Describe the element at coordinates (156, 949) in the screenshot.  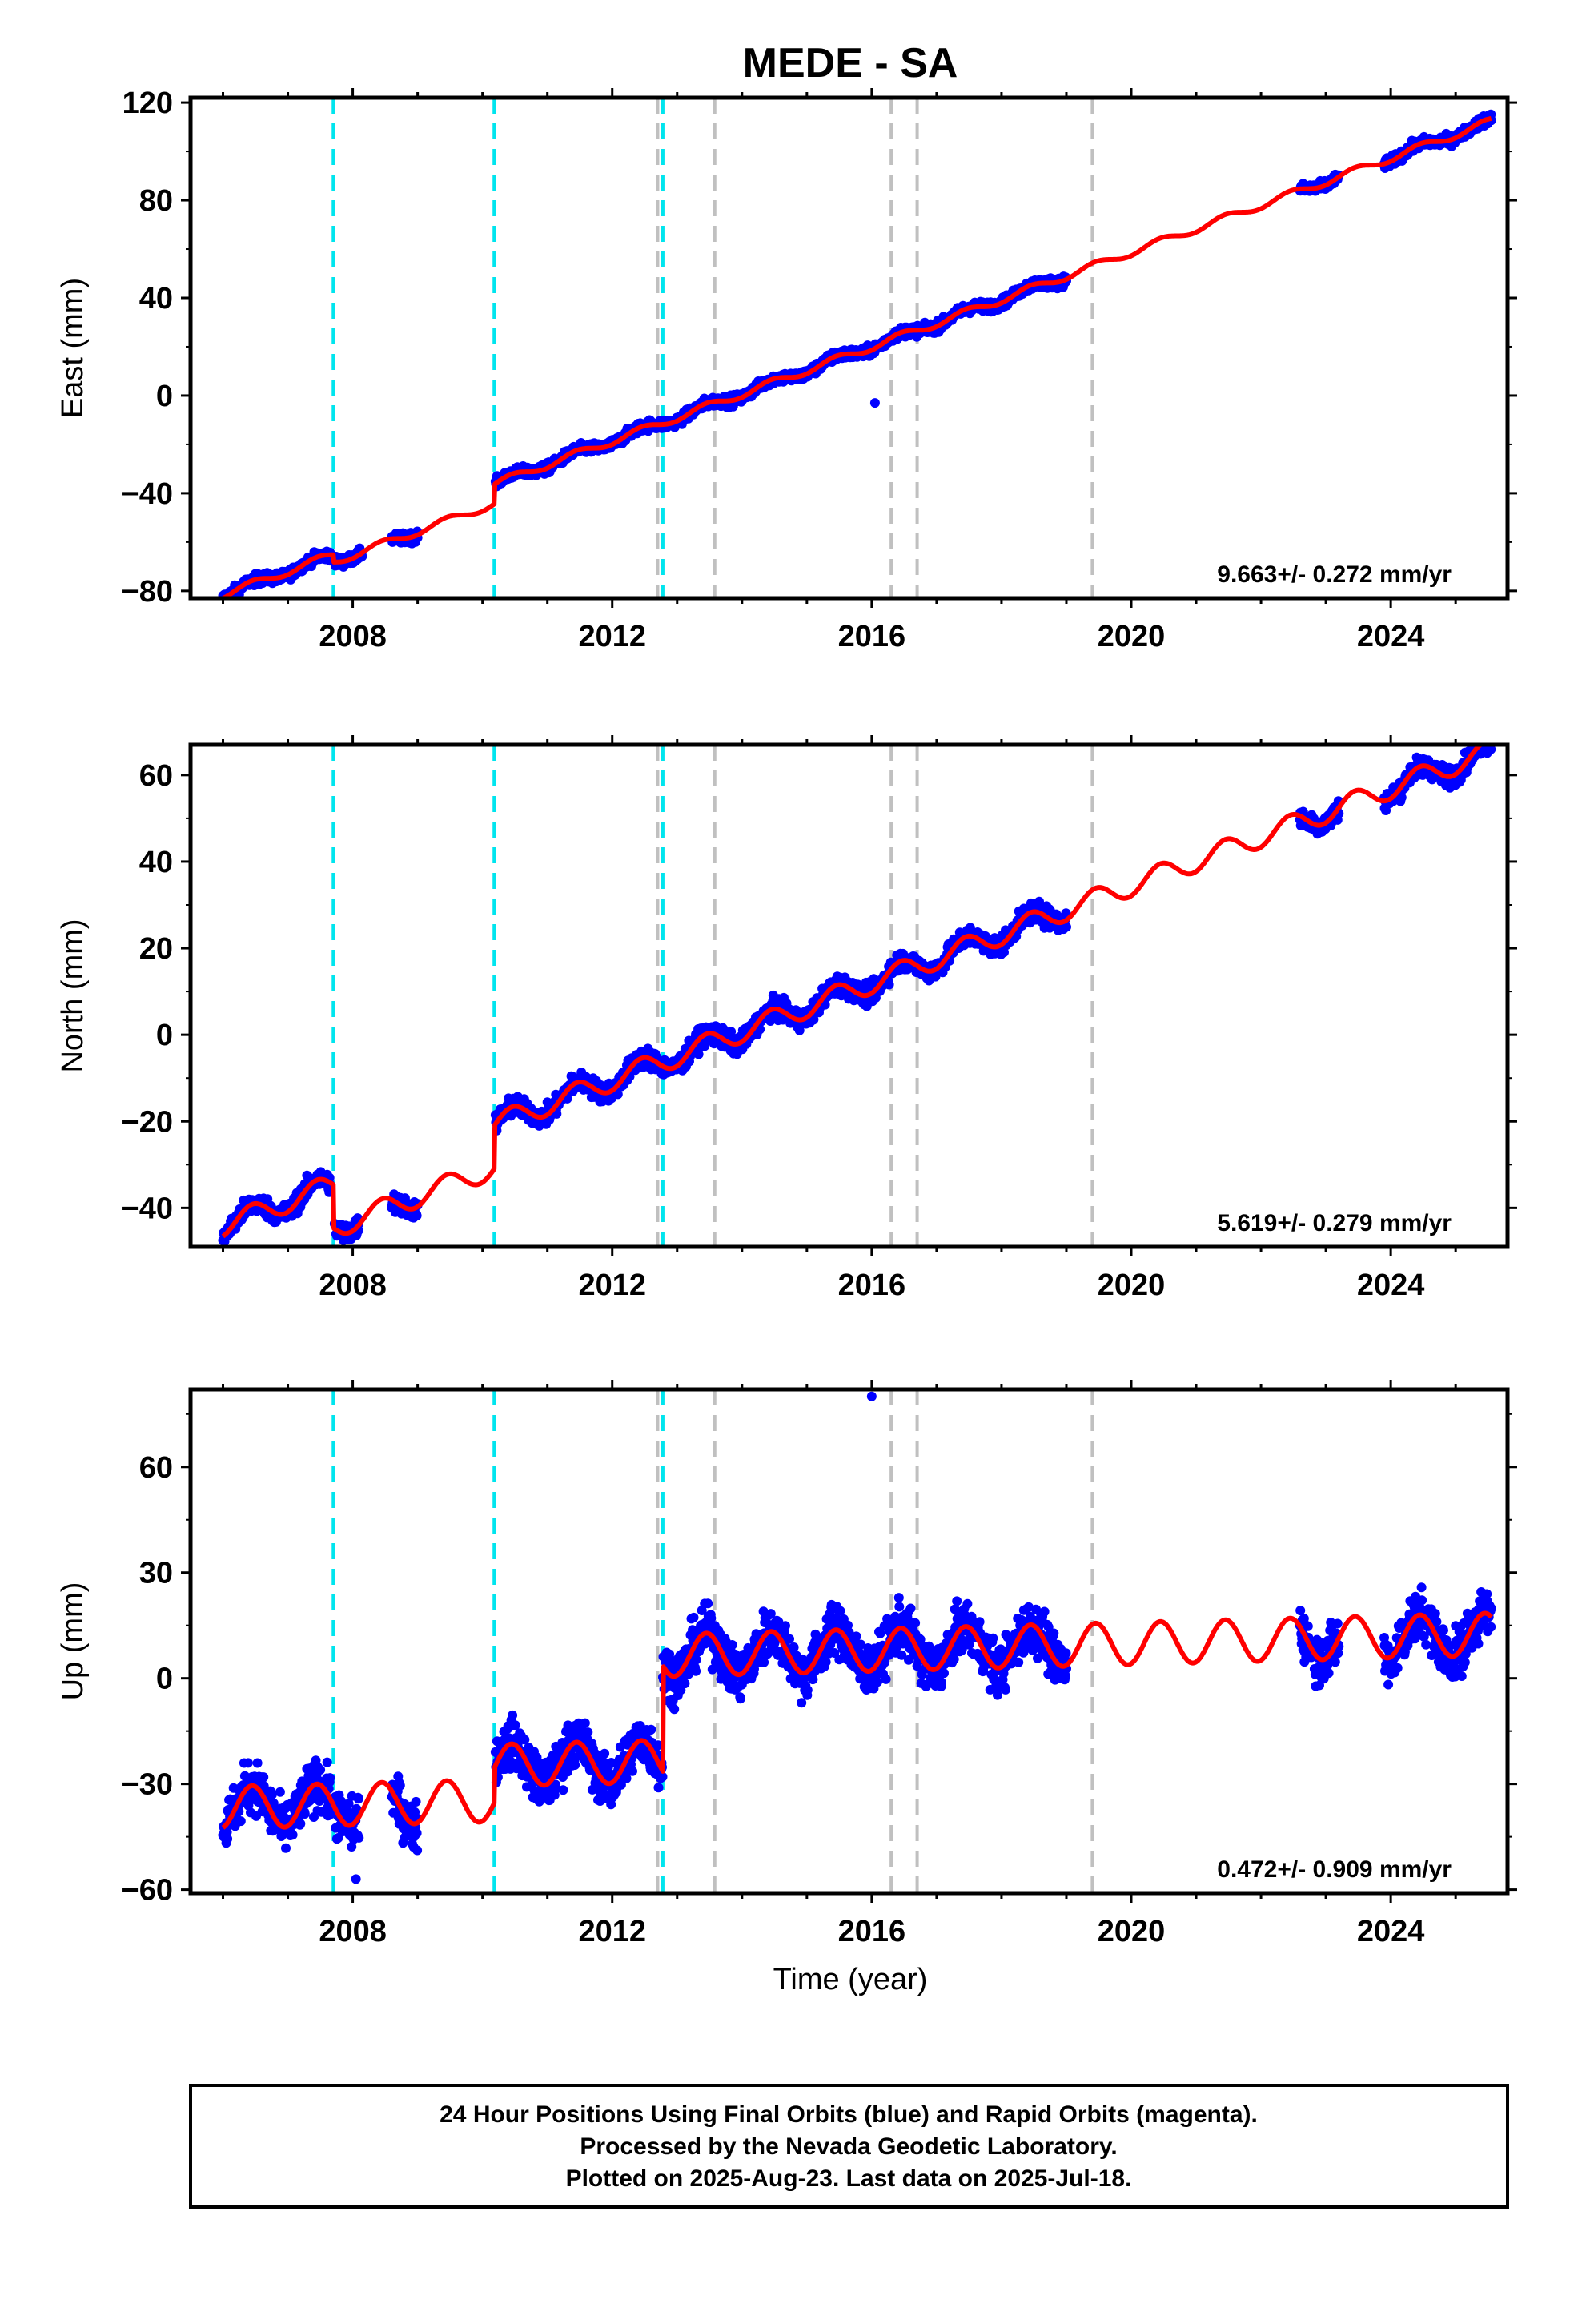
I see `y-tick-label: 20` at that location.